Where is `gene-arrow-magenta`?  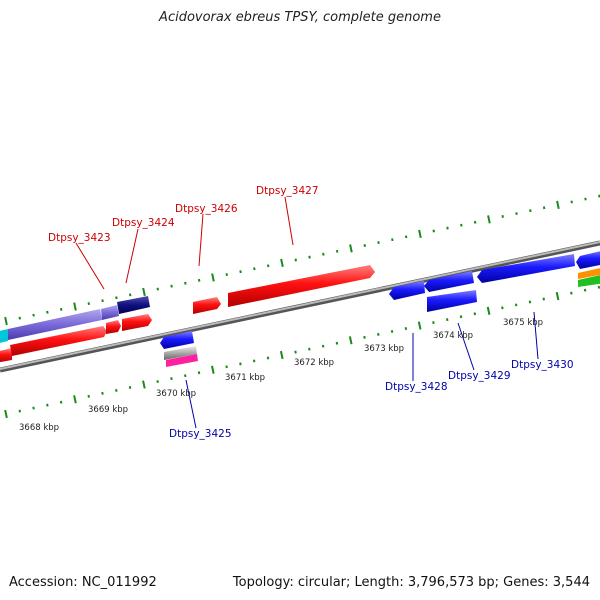 gene-arrow-magenta is located at coordinates (182, 360).